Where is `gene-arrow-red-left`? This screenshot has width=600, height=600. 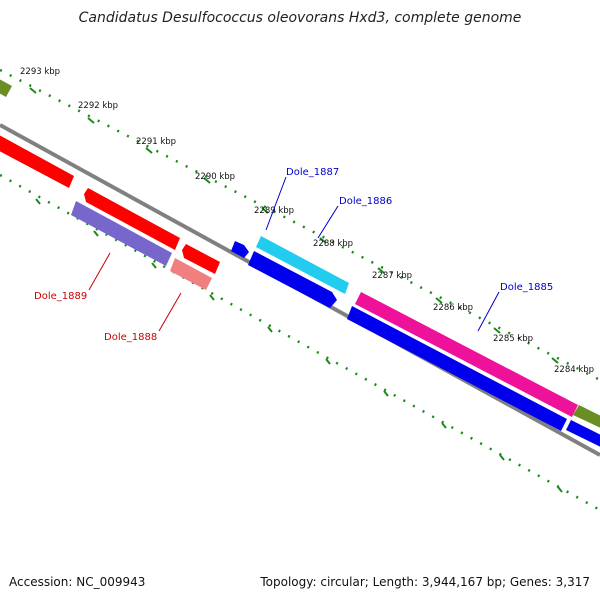 gene-arrow-red-left is located at coordinates (37, 159).